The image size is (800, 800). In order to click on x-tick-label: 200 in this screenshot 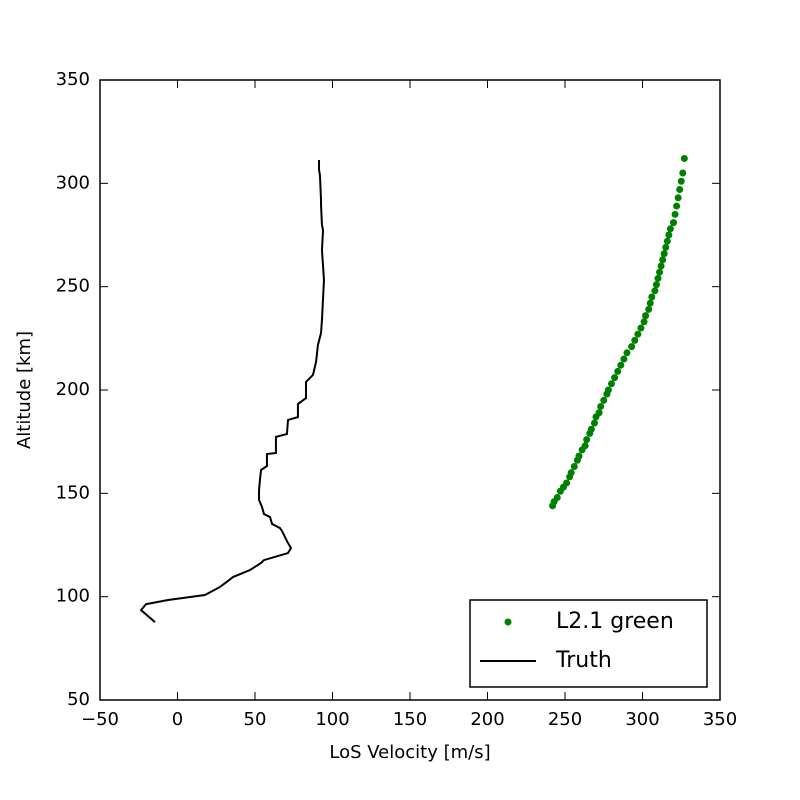, I will do `click(487, 719)`.